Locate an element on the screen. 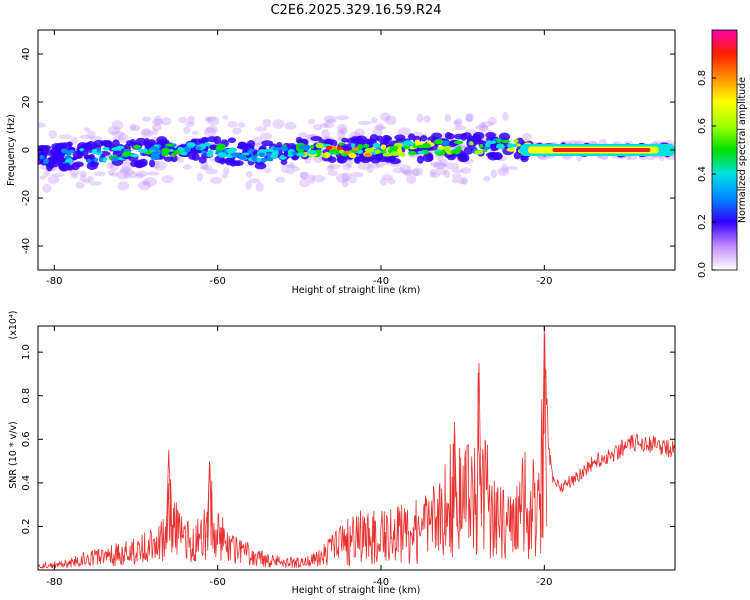 Image resolution: width=750 pixels, height=600 pixels. colorbar-tick-label: 0.4 is located at coordinates (702, 174).